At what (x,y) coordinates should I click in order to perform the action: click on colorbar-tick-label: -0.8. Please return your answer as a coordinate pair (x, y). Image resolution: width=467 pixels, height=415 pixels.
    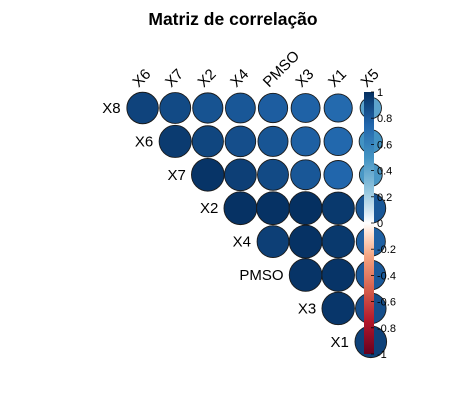
    Looking at the image, I should click on (386, 329).